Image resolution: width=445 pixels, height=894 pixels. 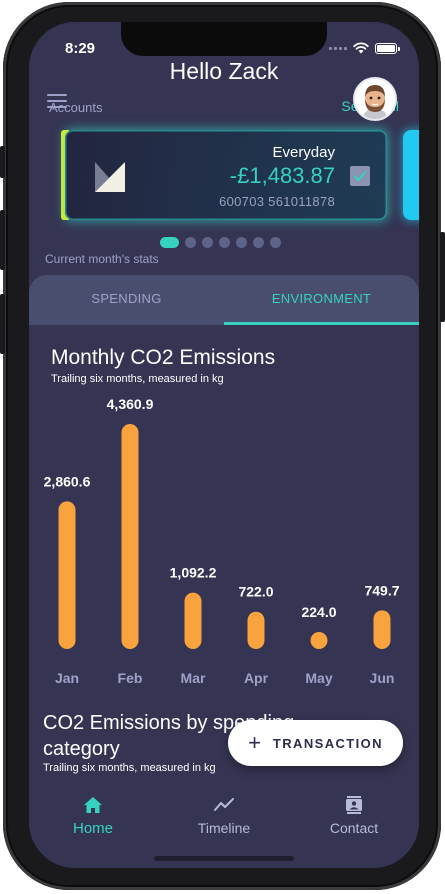 I want to click on chart-x-tick-label: Mar, so click(x=193, y=678).